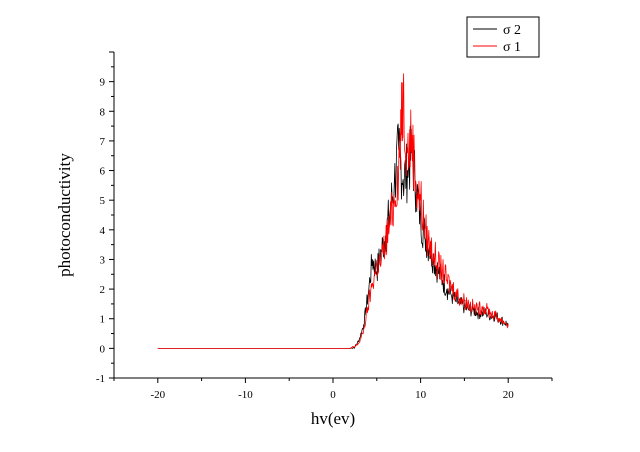 Image resolution: width=640 pixels, height=452 pixels. What do you see at coordinates (103, 142) in the screenshot?
I see `y-tick-label: 7` at bounding box center [103, 142].